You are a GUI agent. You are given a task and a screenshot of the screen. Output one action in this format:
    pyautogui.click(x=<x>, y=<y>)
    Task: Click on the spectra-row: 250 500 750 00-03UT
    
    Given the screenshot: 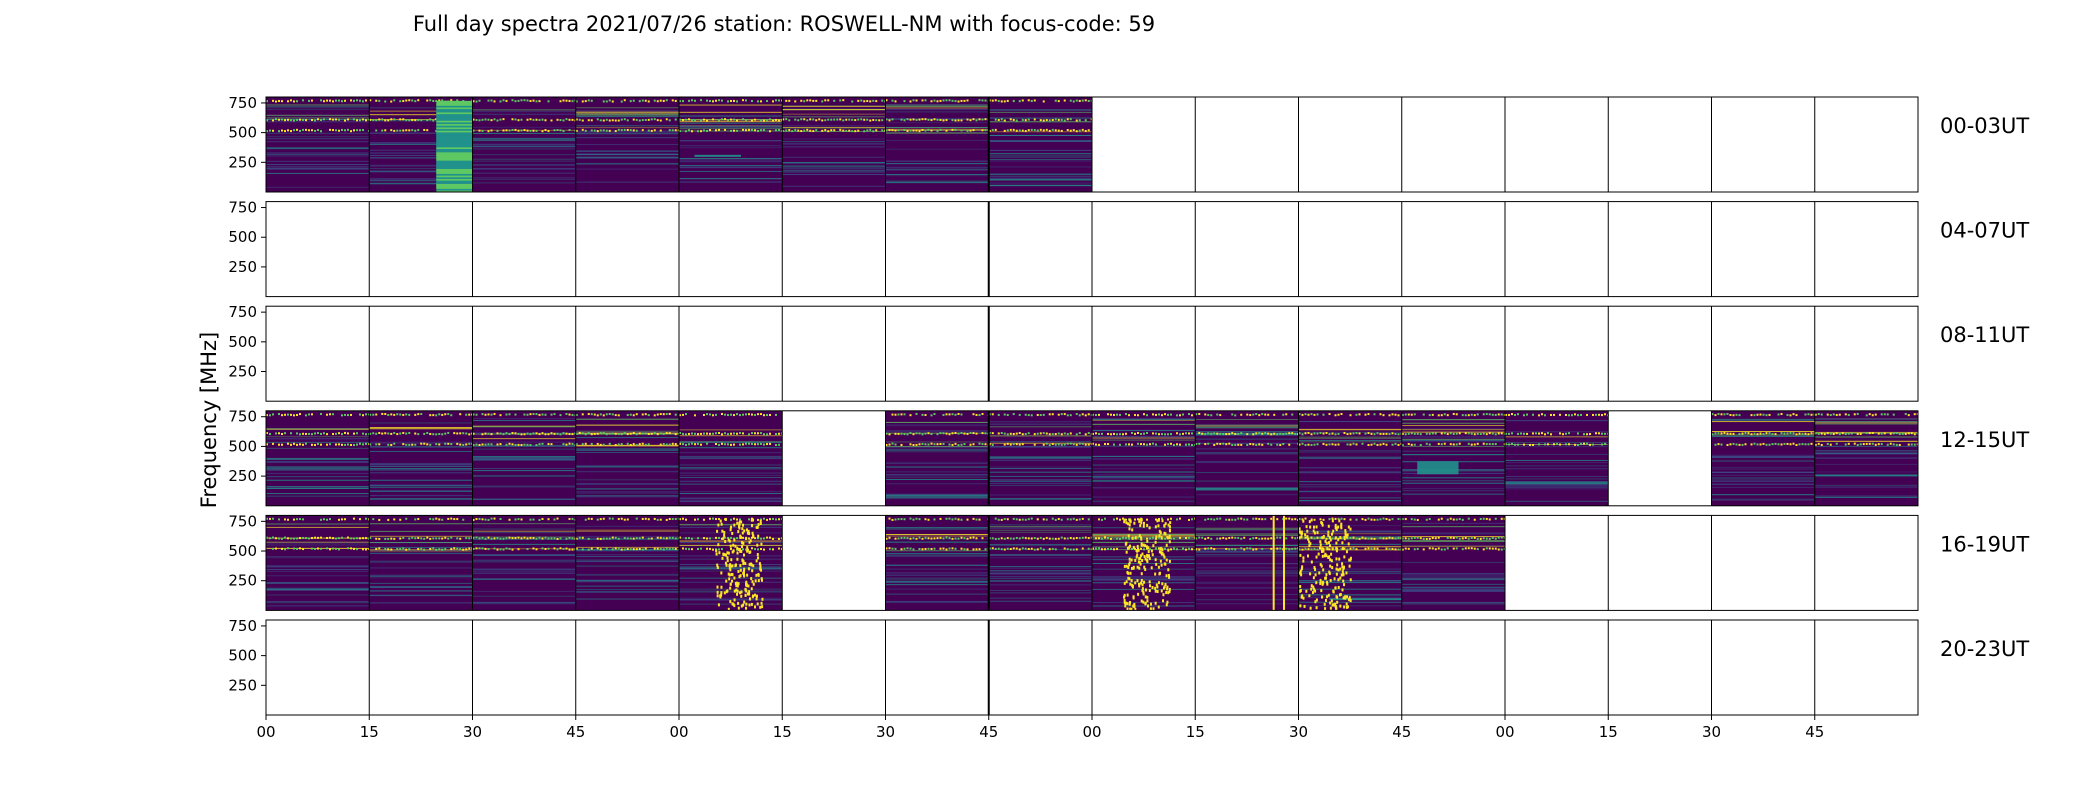 What is the action you would take?
    pyautogui.click(x=1128, y=143)
    